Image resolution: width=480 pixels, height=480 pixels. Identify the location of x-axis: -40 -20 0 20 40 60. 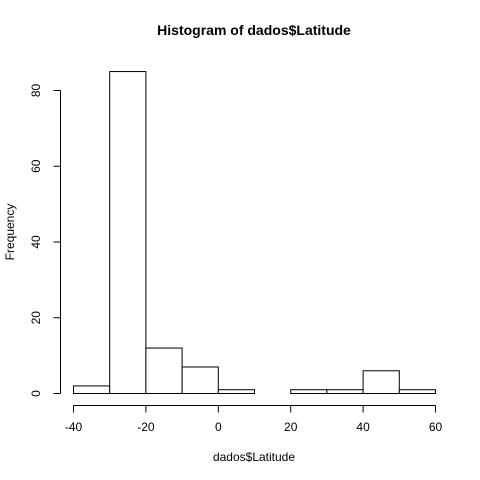
(254, 419).